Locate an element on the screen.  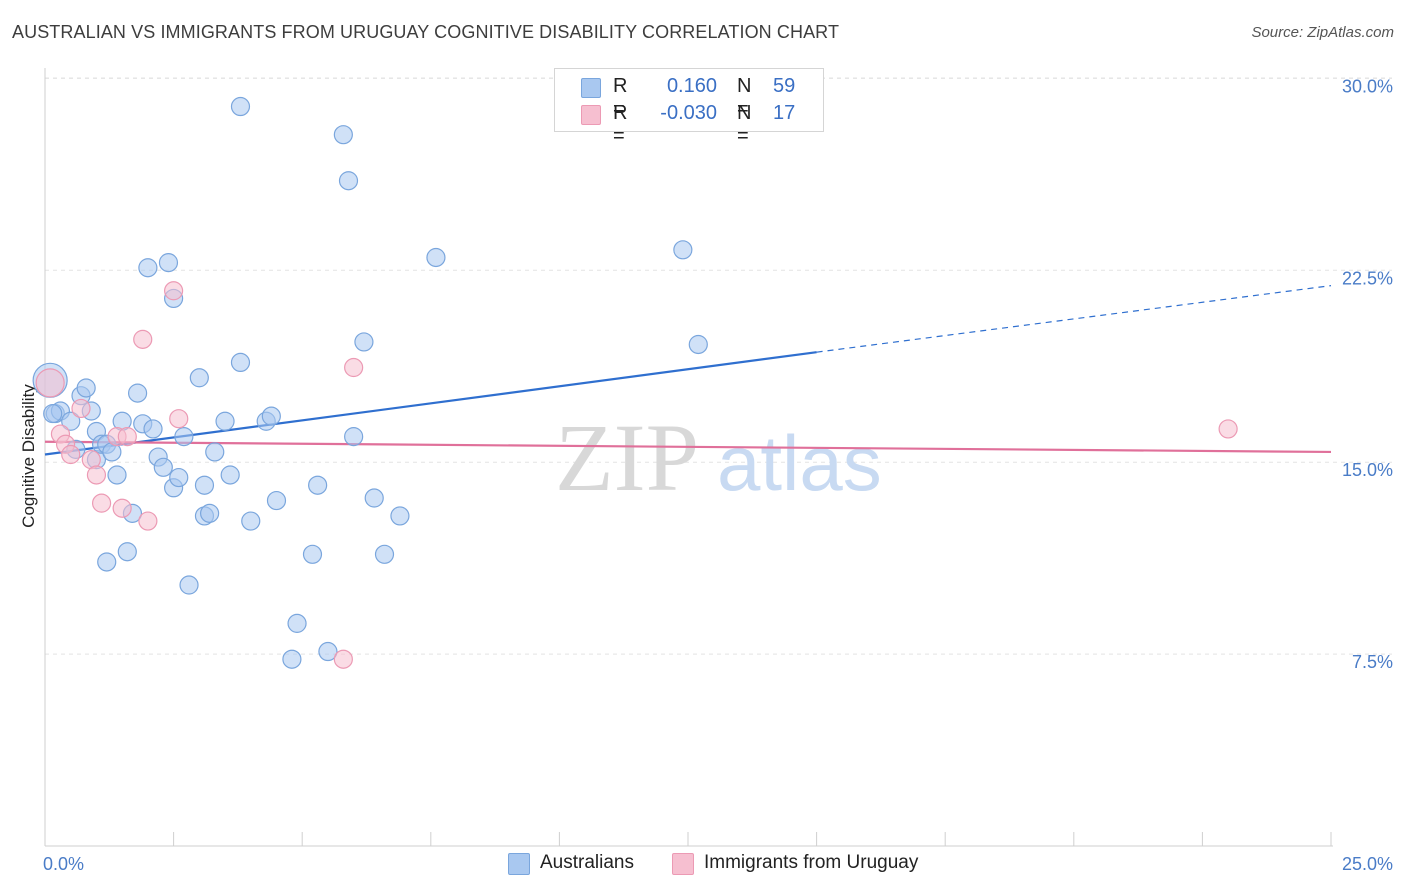
y-tick-label: 22.5% is located at coordinates (1367, 278).